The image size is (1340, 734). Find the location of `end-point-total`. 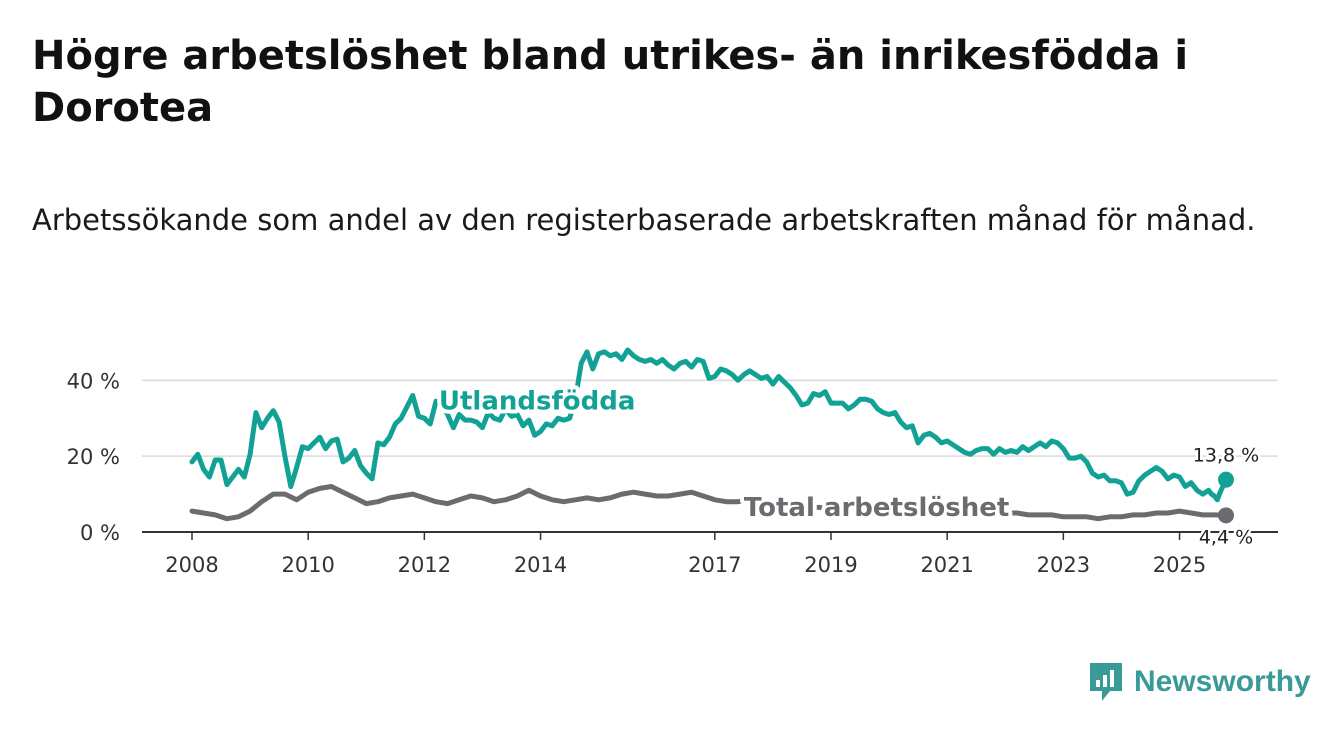

end-point-total is located at coordinates (1226, 515).